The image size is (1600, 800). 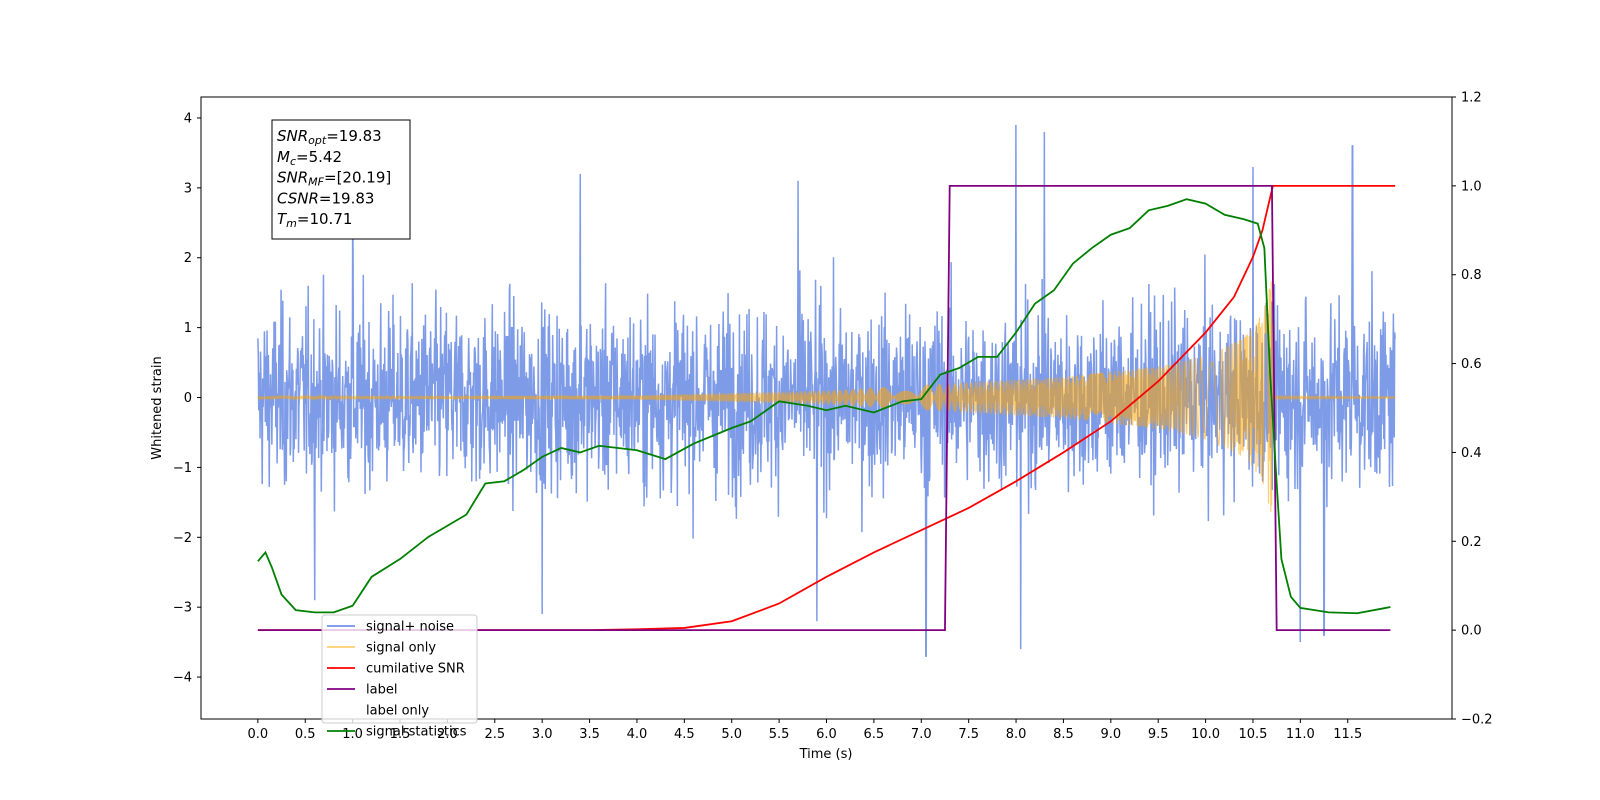 What do you see at coordinates (415, 669) in the screenshot?
I see `legend-label: cumilative SNR` at bounding box center [415, 669].